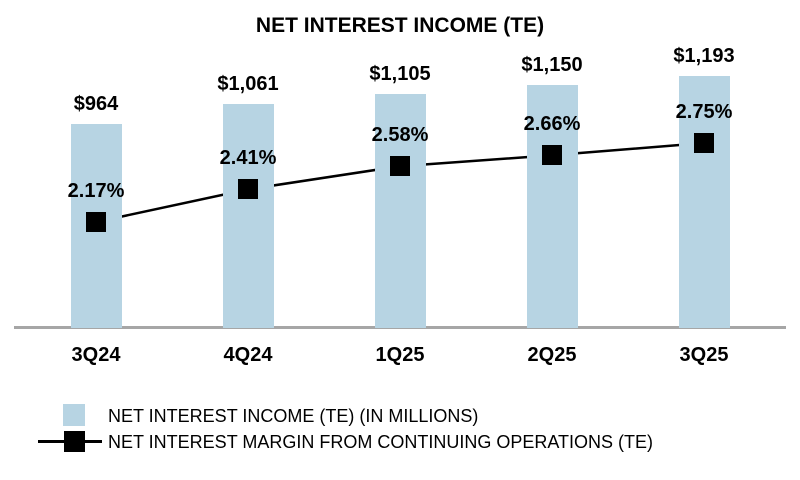  What do you see at coordinates (704, 201) in the screenshot?
I see `bar-3Q25` at bounding box center [704, 201].